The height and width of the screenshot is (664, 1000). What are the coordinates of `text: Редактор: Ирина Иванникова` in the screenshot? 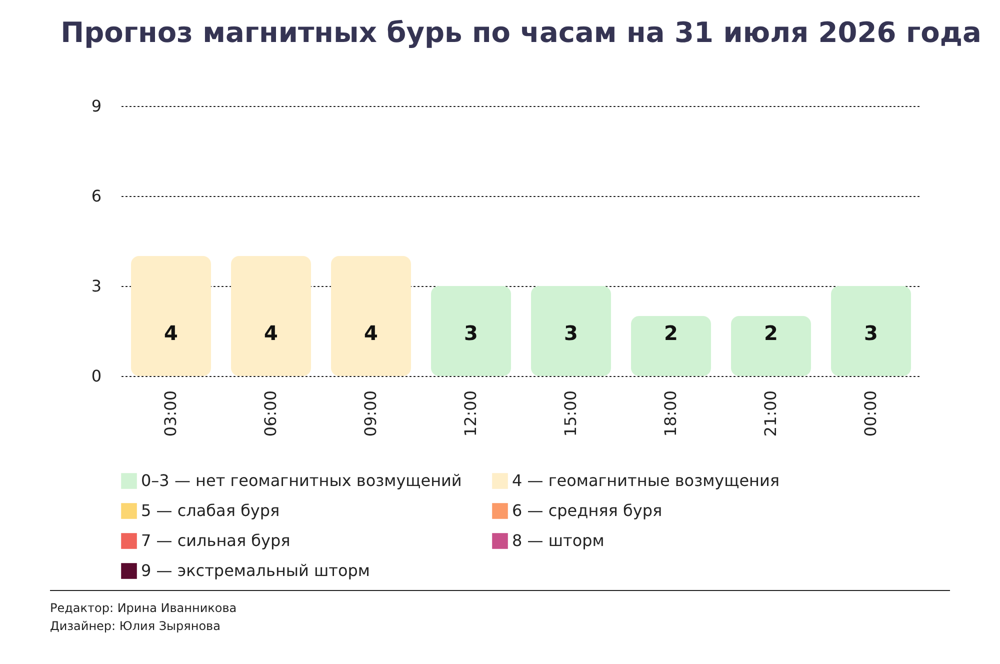 It's located at (144, 608).